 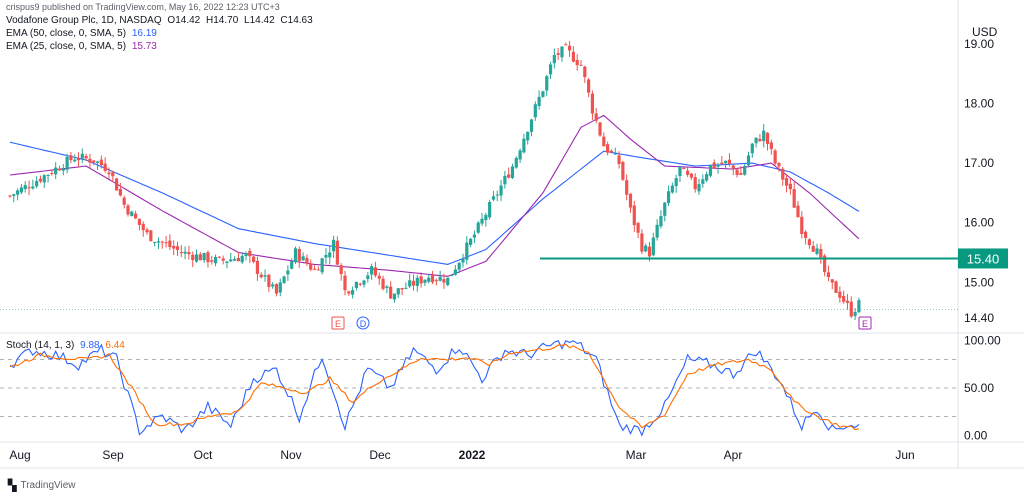 What do you see at coordinates (42, 485) in the screenshot?
I see `tradingview-watermark: ▚ TradingView` at bounding box center [42, 485].